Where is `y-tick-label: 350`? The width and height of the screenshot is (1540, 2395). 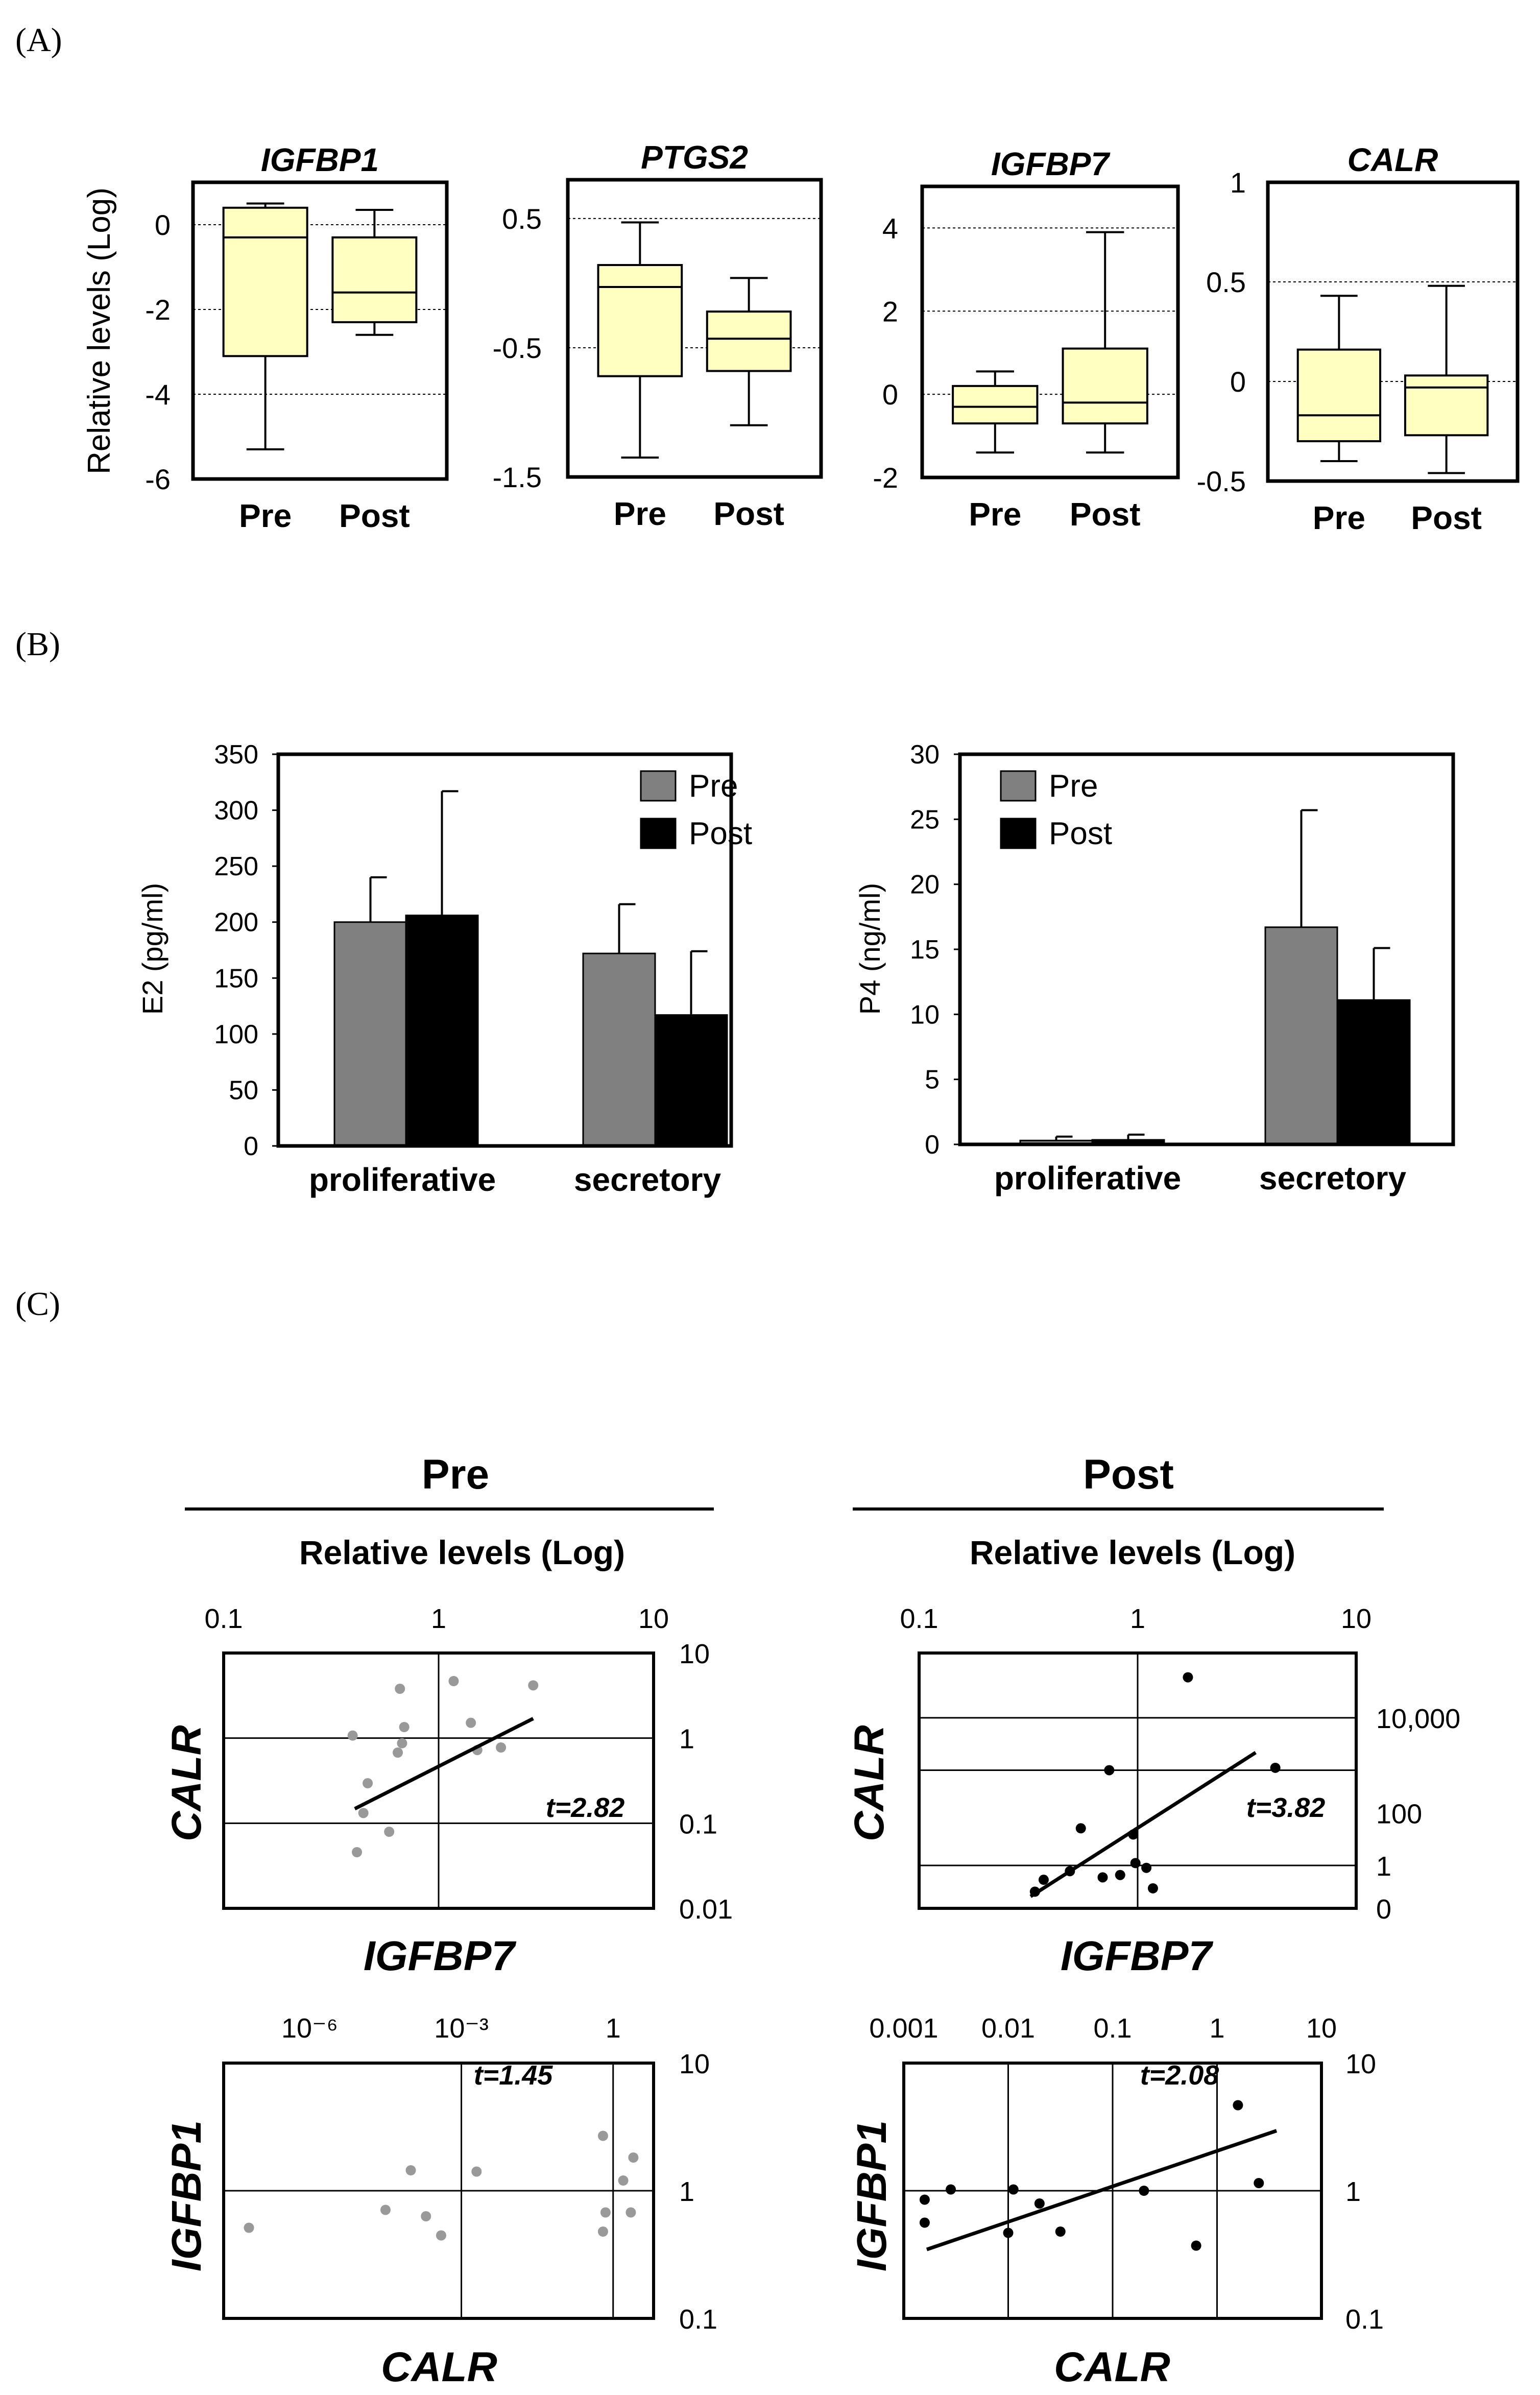
y-tick-label: 350 is located at coordinates (236, 755).